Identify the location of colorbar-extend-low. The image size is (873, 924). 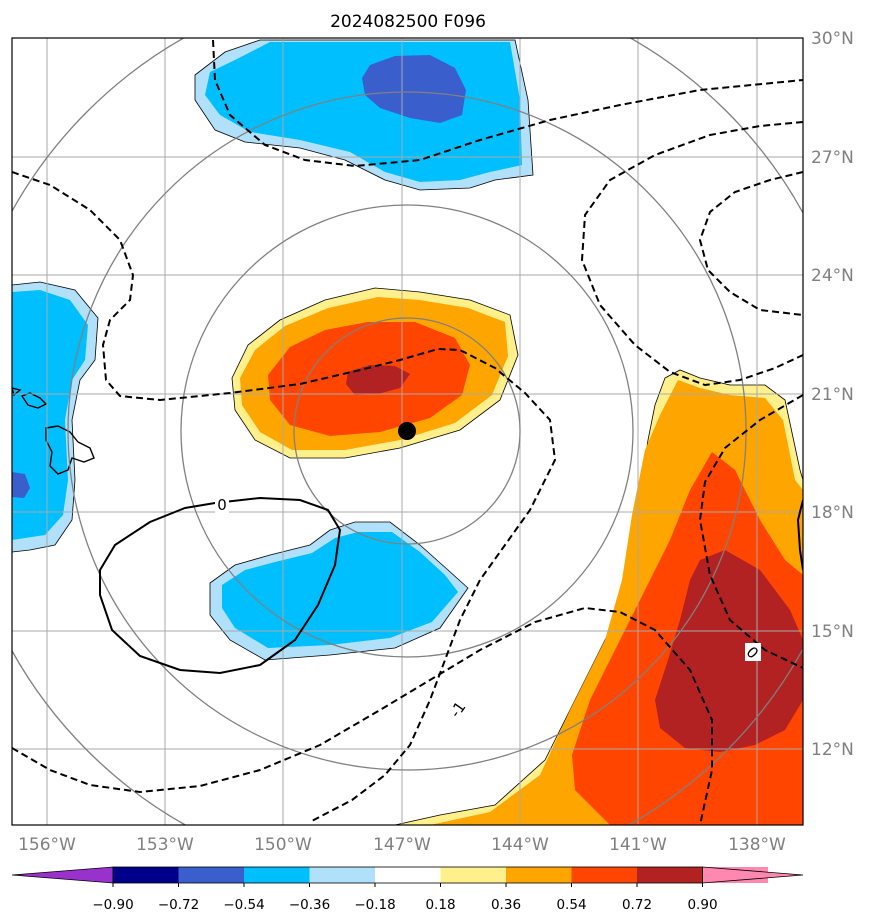
(62, 875).